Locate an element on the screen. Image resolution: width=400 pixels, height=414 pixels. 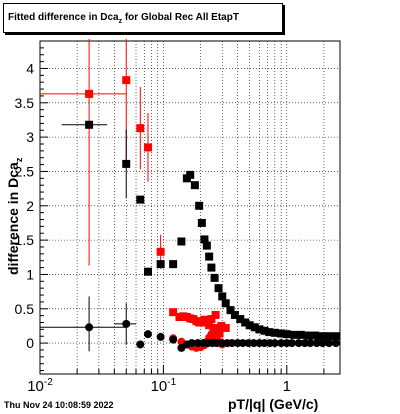
y-axis-label-subscript: z is located at coordinates (19, 160).